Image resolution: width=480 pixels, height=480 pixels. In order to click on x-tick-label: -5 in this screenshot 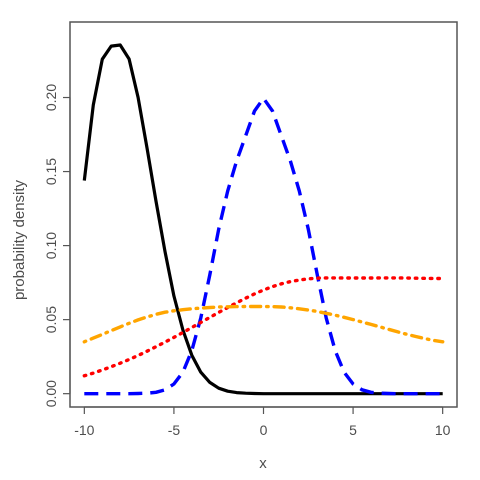, I will do `click(174, 430)`.